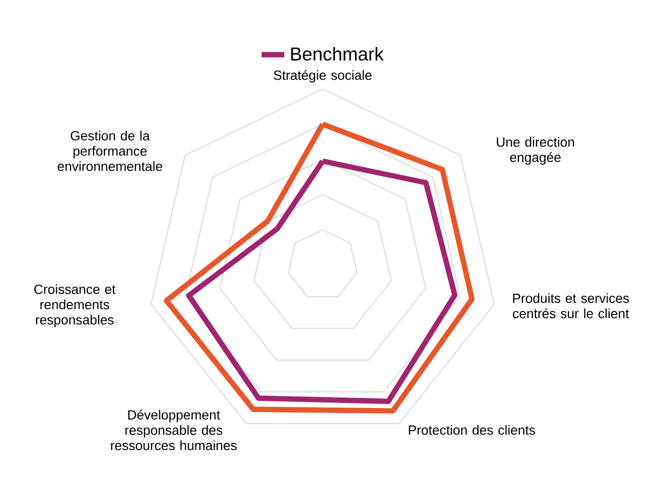  What do you see at coordinates (337, 53) in the screenshot?
I see `legend-label: Benchmark` at bounding box center [337, 53].